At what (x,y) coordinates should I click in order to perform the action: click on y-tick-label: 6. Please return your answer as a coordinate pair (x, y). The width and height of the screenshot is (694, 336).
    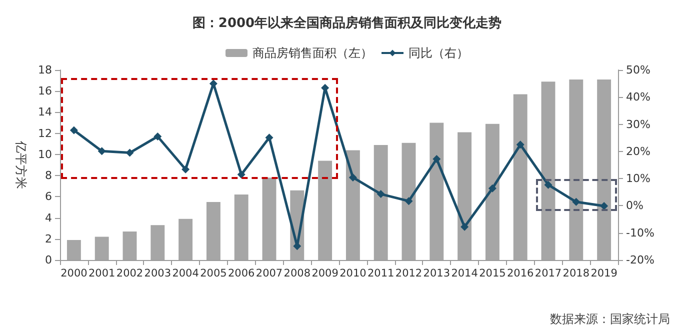
    Looking at the image, I should click on (48, 197).